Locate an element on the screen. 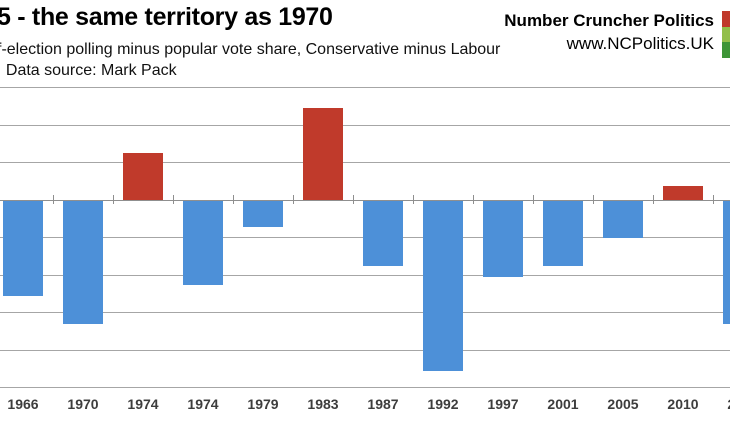  brand-url: www.NCPolitics.UK is located at coordinates (640, 43).